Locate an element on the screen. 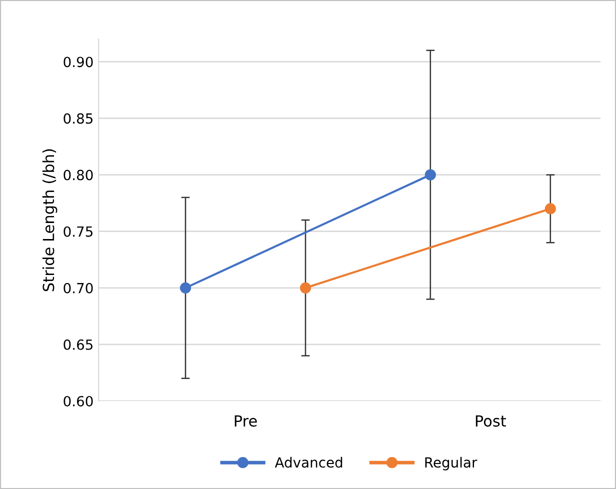  y-tick-label: 0.80 is located at coordinates (78, 175).